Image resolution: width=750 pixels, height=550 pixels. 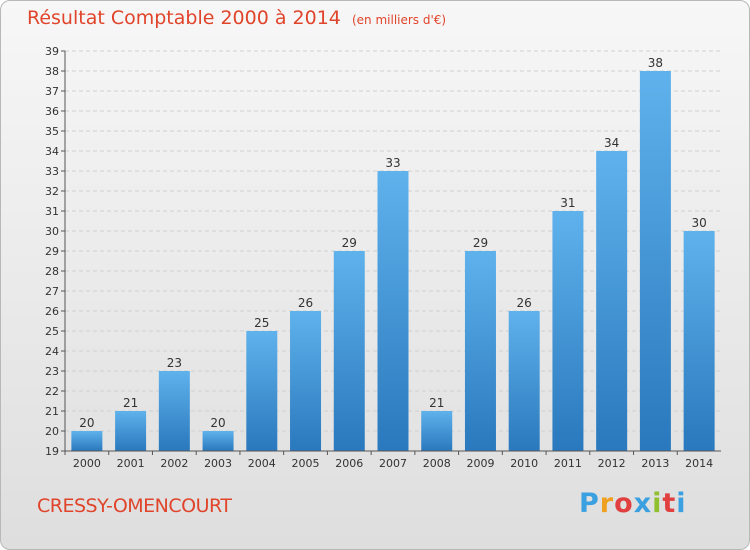 What do you see at coordinates (52, 351) in the screenshot?
I see `y-tick-label: 24` at bounding box center [52, 351].